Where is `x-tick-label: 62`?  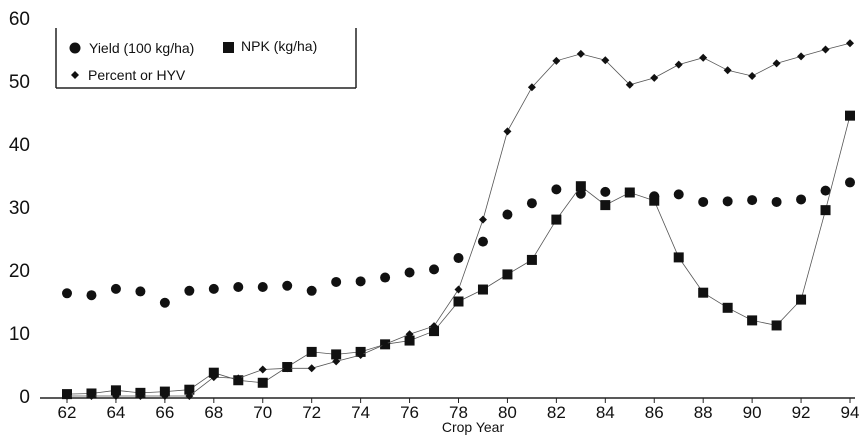
x-tick-label: 62 is located at coordinates (67, 412).